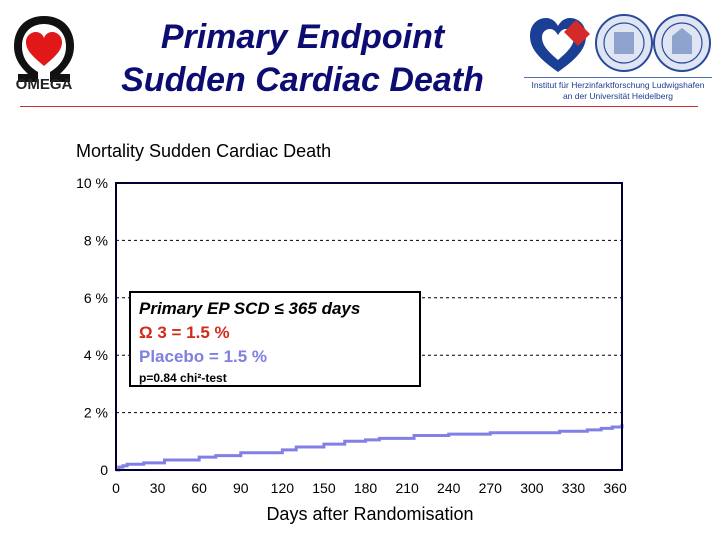 This screenshot has width=720, height=540. I want to click on annotation-line1: Primary EP SCD ≤ 365 days, so click(250, 308).